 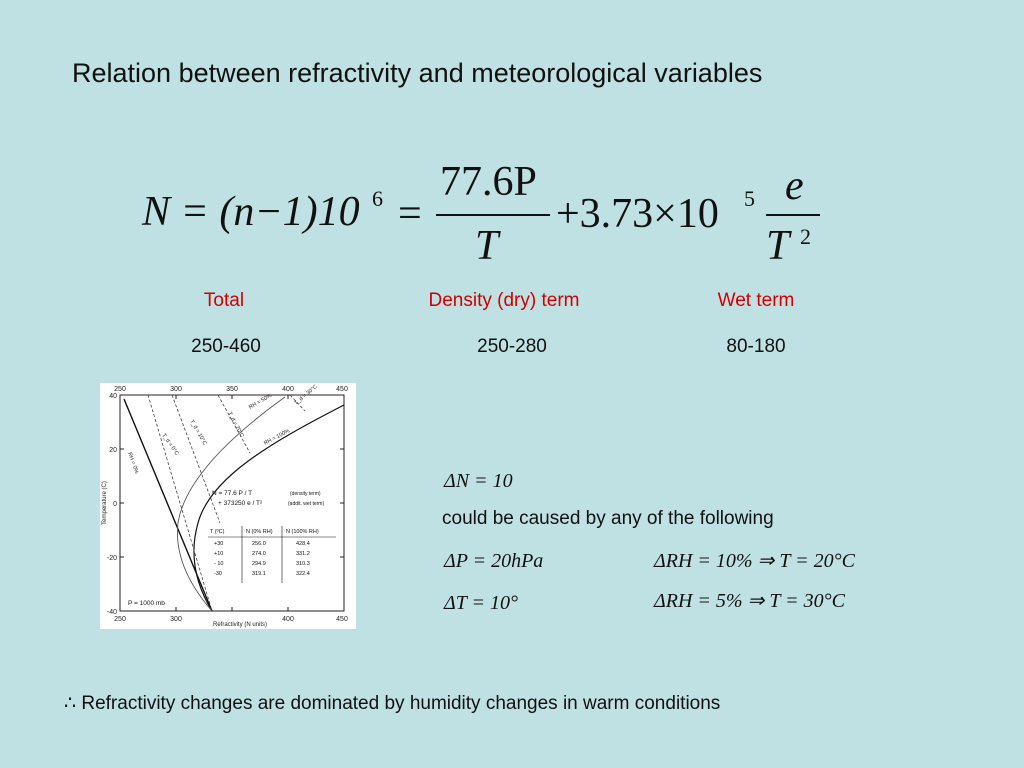 I want to click on term1-fraction-bar, so click(x=493, y=215).